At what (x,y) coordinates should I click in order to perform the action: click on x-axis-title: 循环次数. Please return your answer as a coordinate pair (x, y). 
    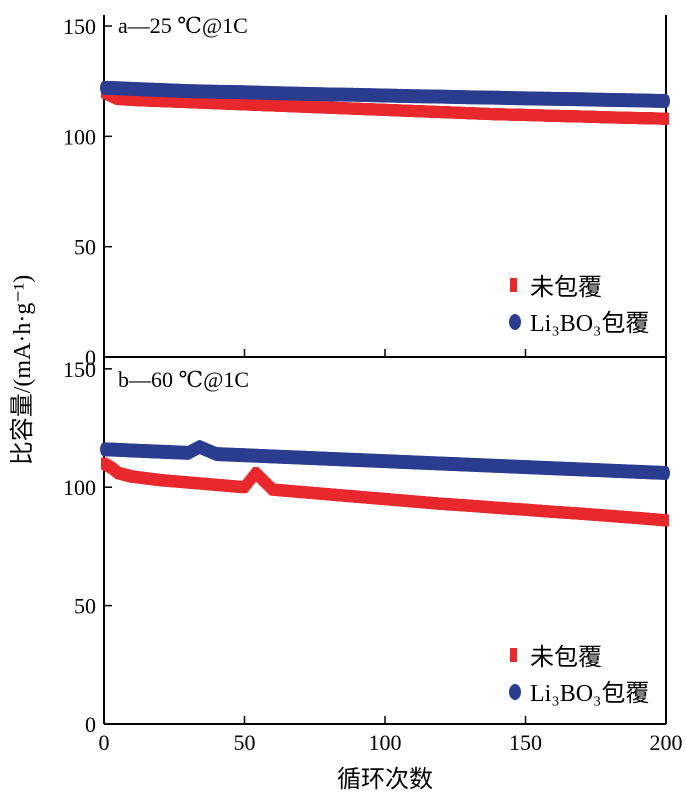
    Looking at the image, I should click on (385, 779).